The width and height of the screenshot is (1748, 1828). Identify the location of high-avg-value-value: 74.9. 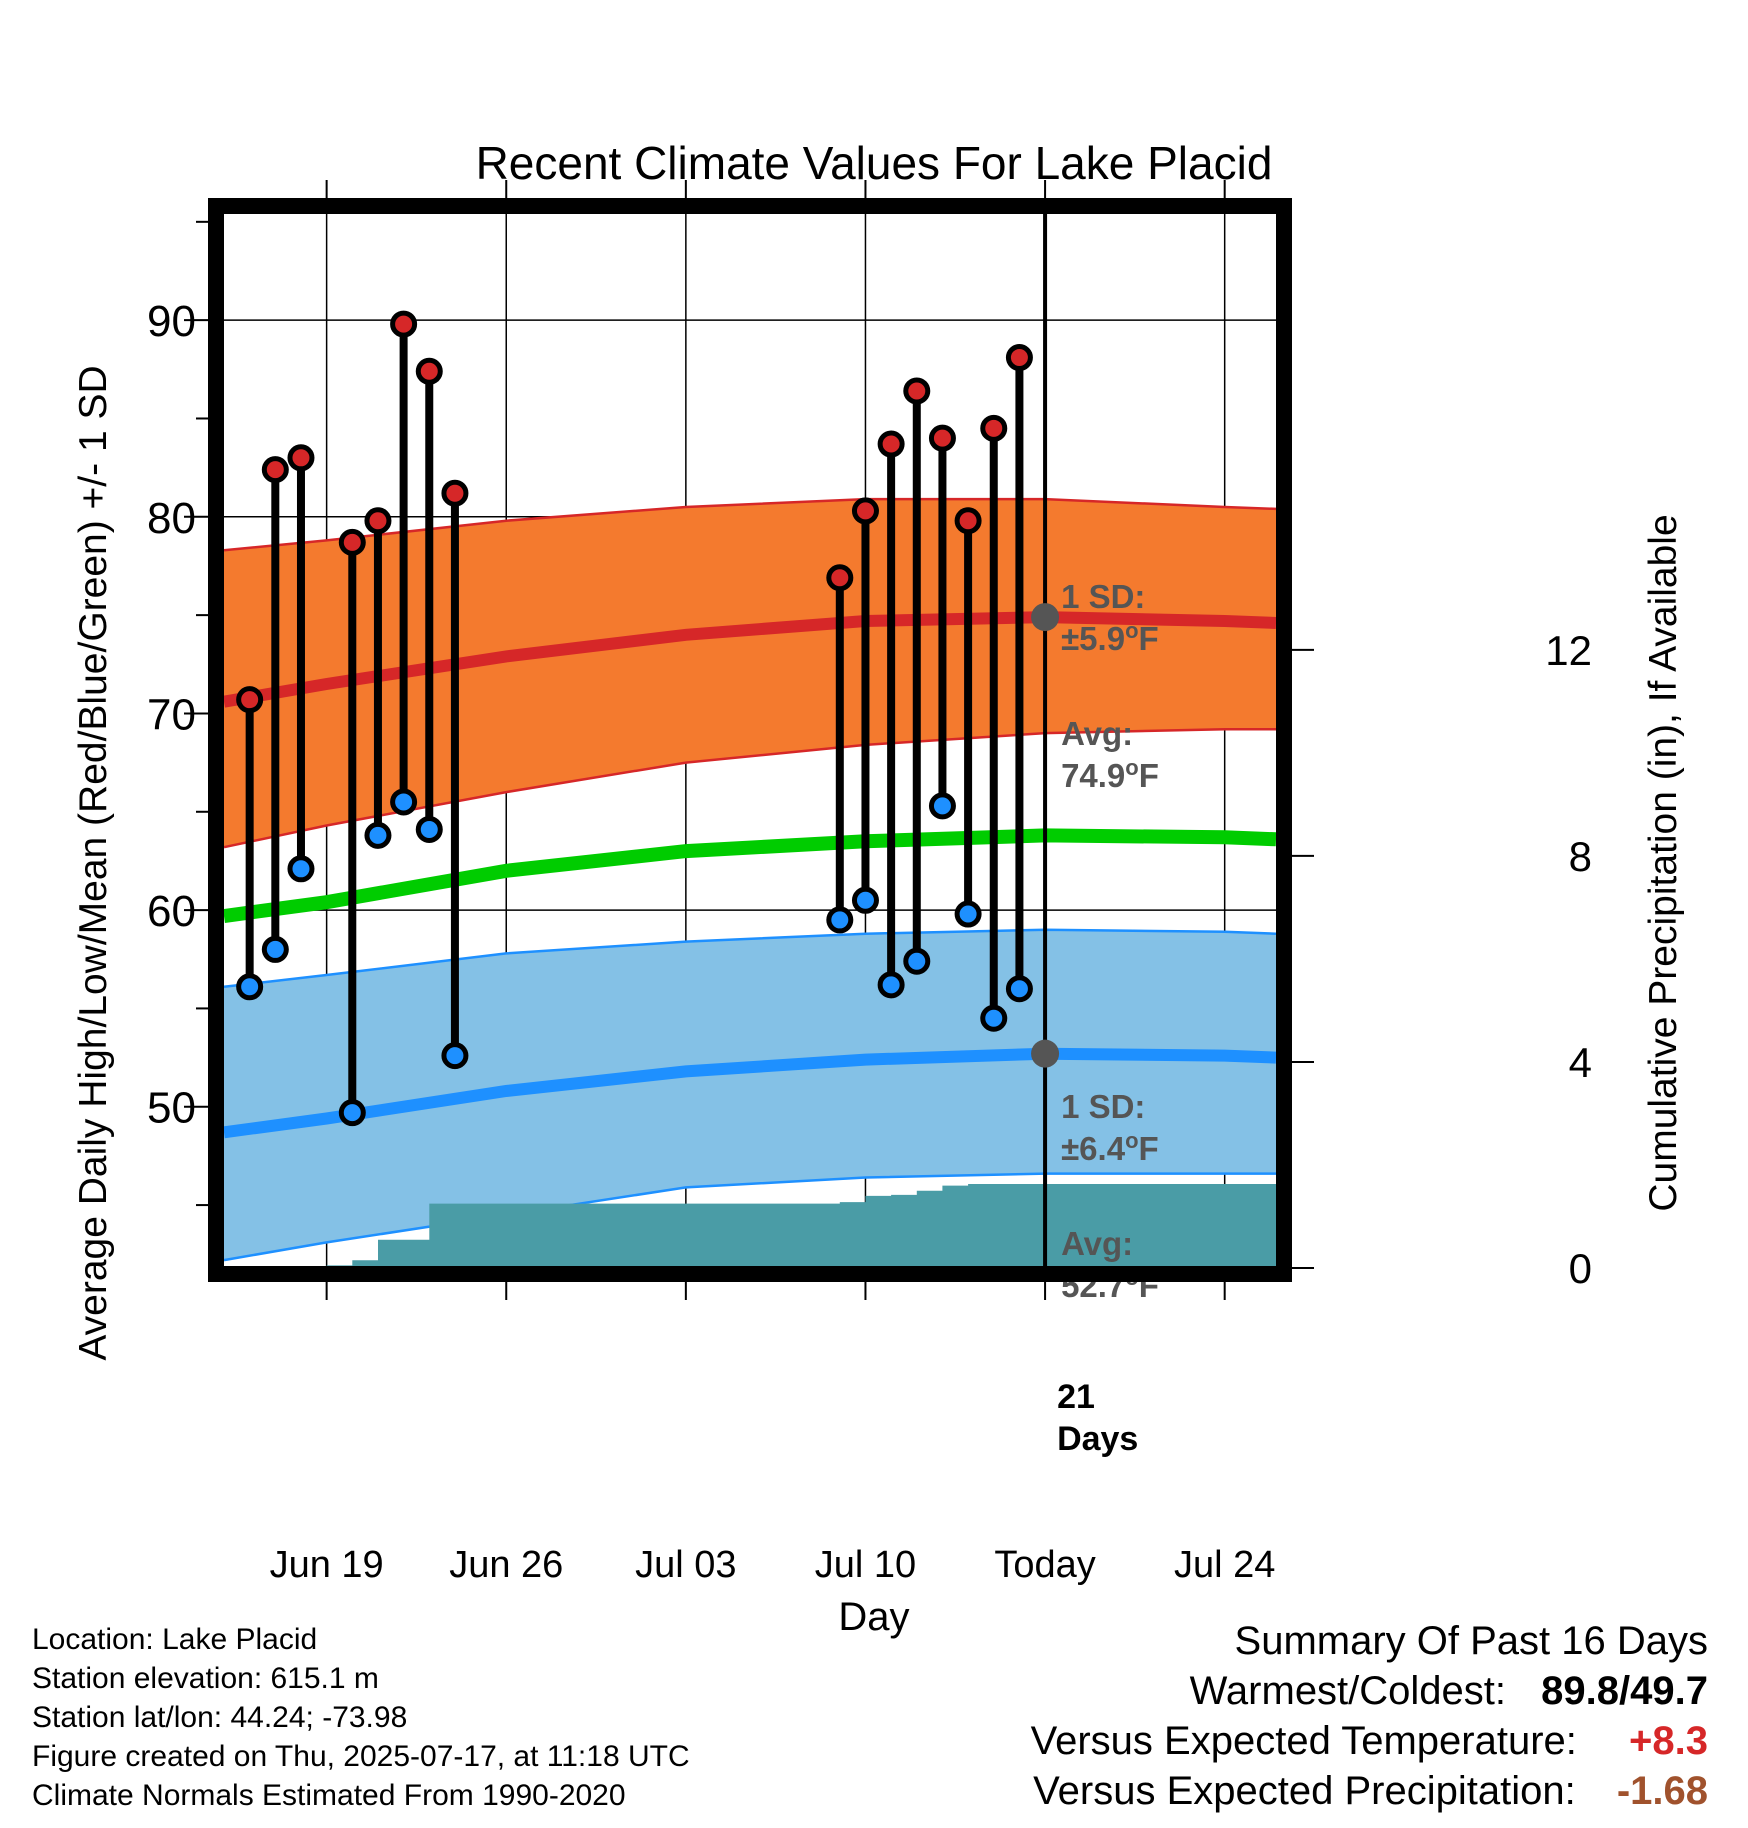
(1093, 775).